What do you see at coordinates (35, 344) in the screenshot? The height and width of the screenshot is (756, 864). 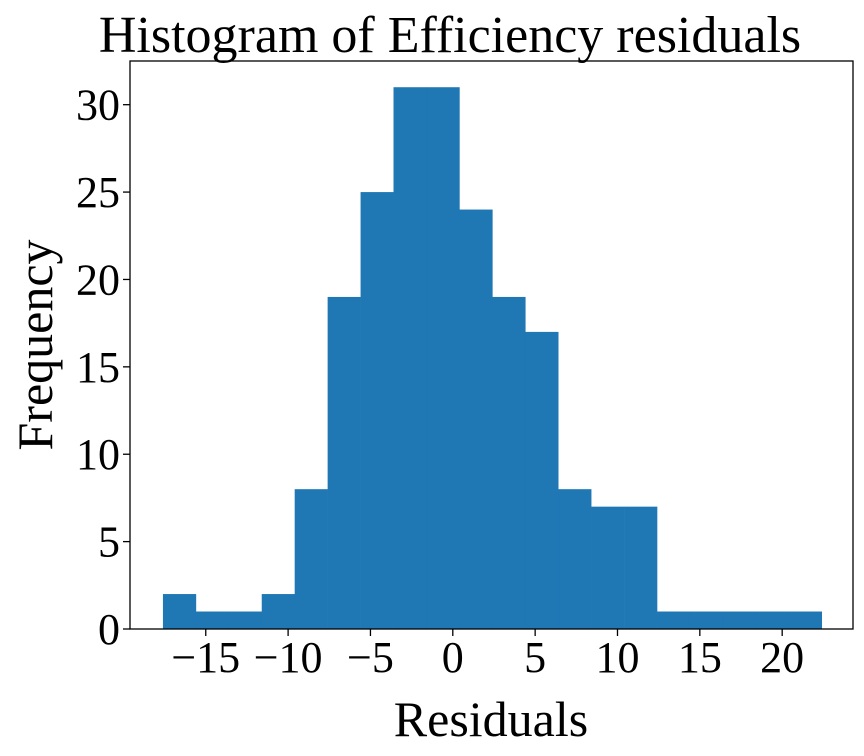 I see `y-axis-label: Frequency` at bounding box center [35, 344].